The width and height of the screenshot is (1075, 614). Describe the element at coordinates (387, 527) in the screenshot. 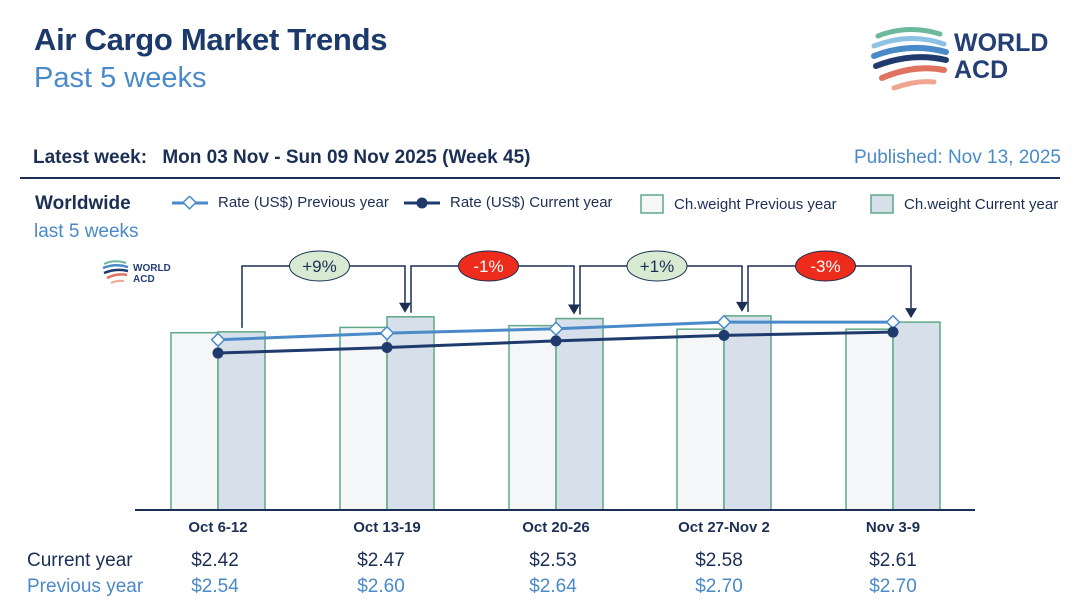

I see `x-tick-label: Oct 13-19` at that location.